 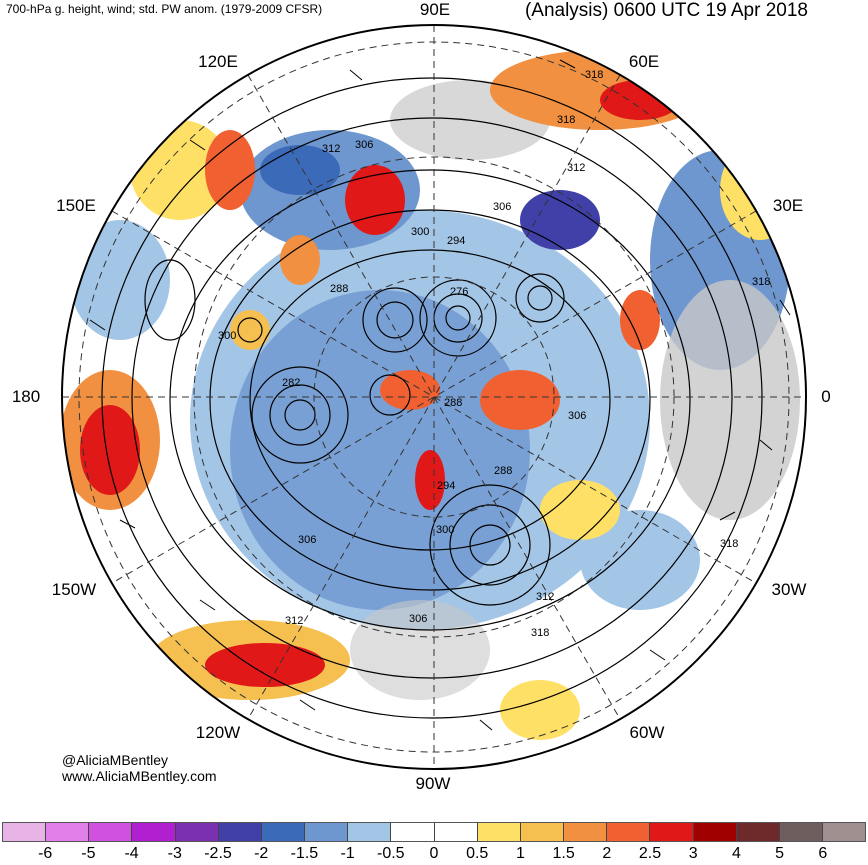 I want to click on lon-label-90e: 90E, so click(x=435, y=9).